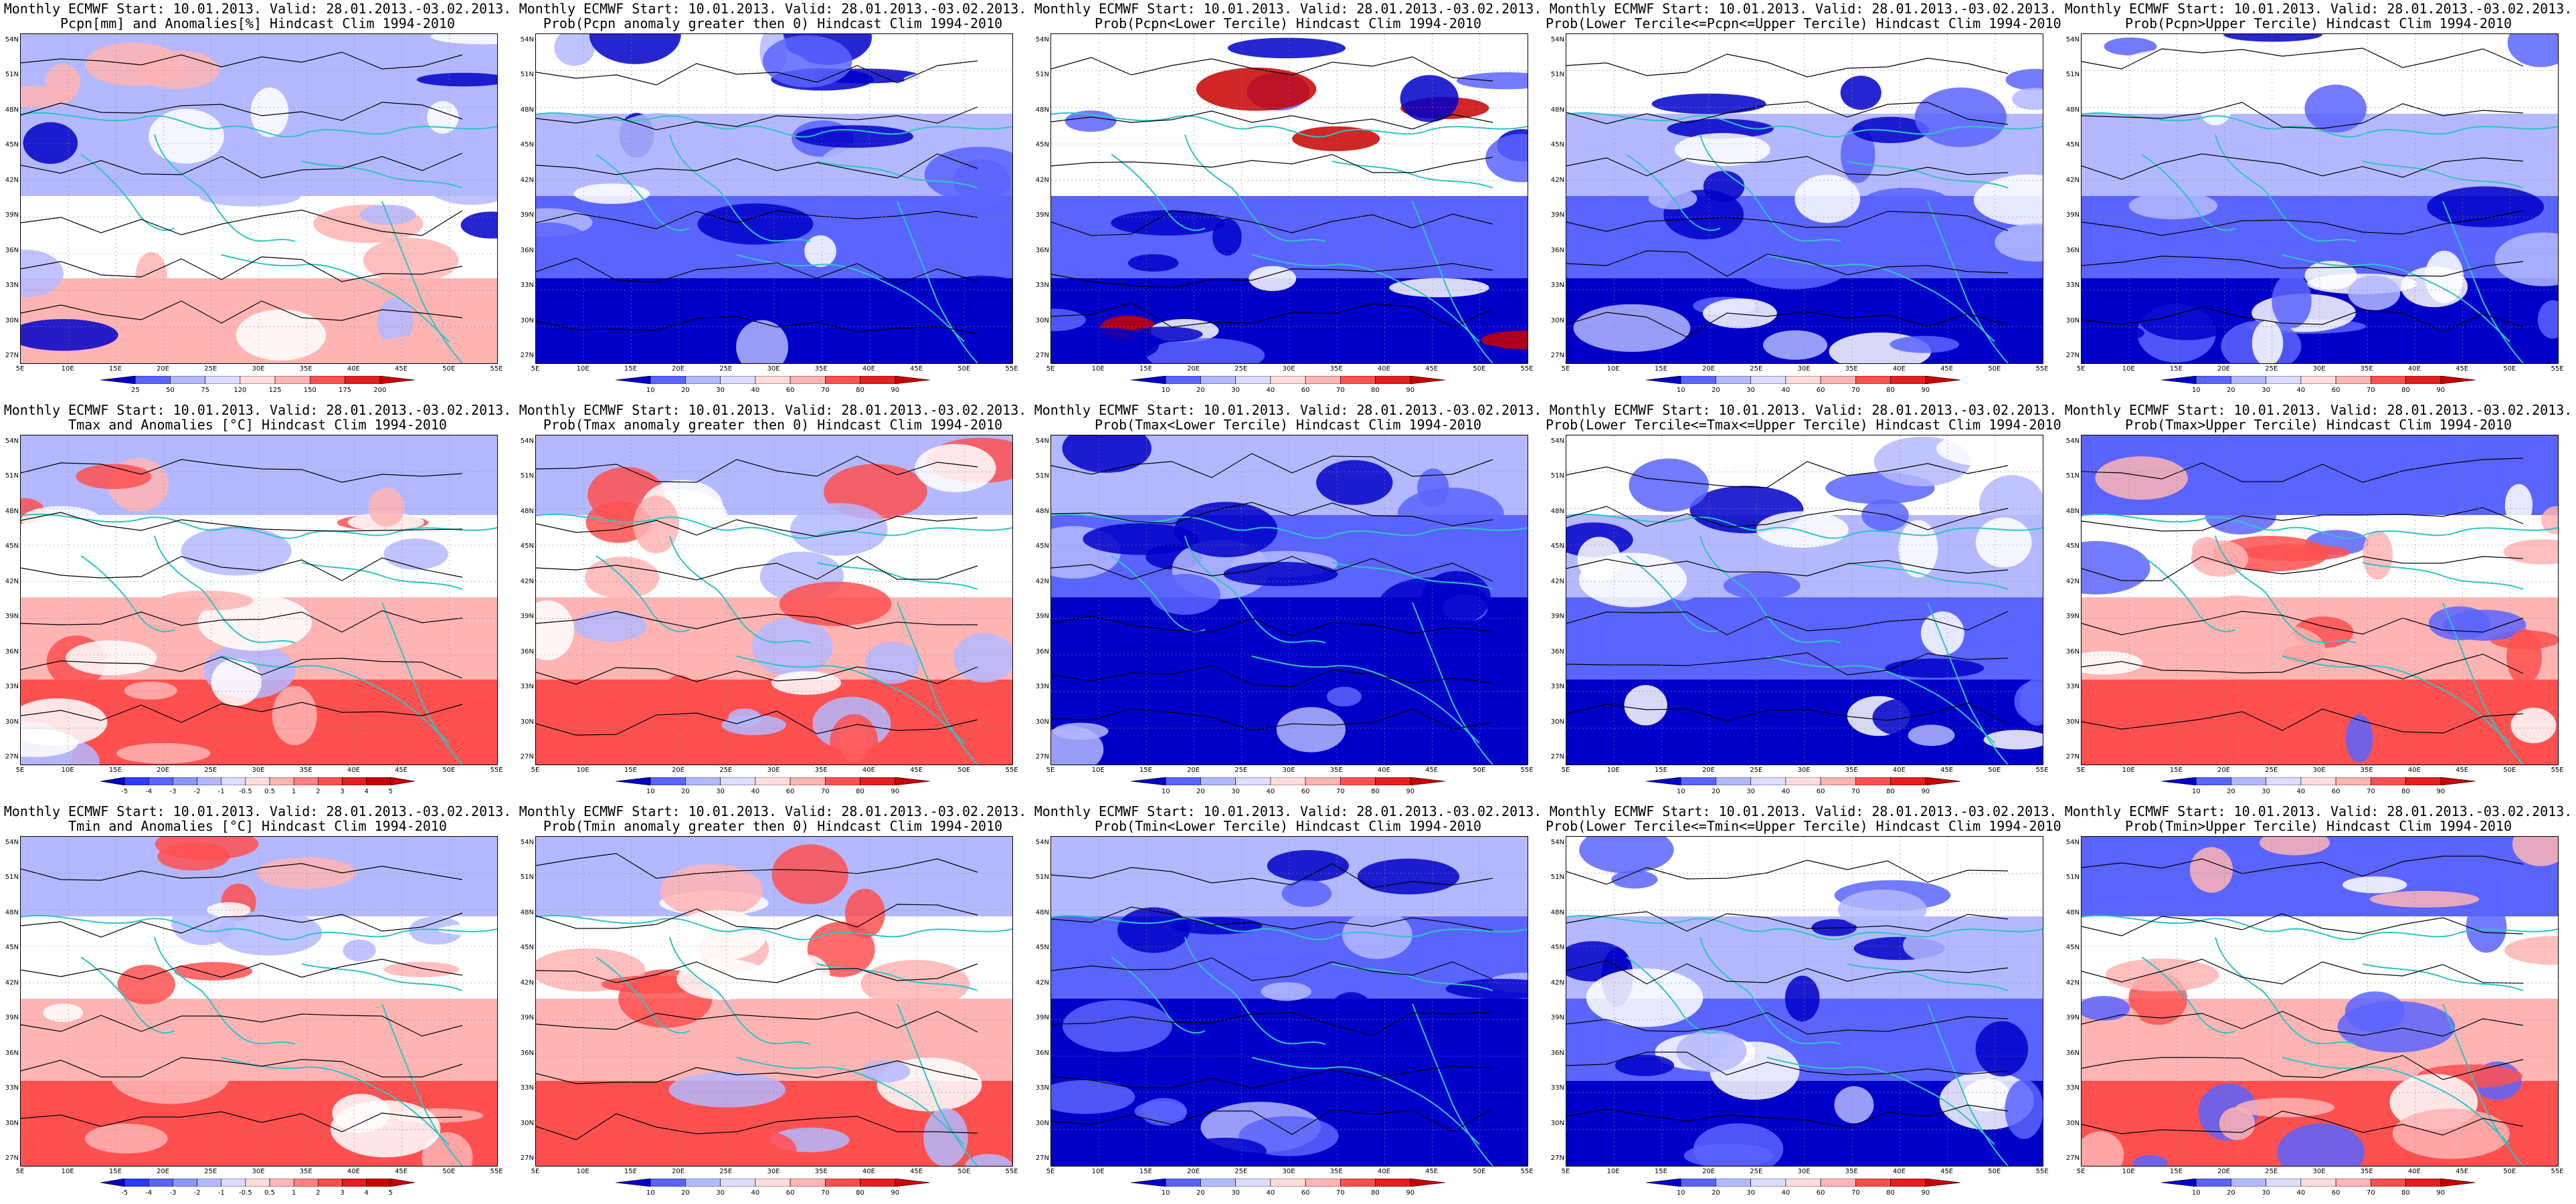 The height and width of the screenshot is (1204, 2576). What do you see at coordinates (1557, 320) in the screenshot?
I see `latitude-label: 30N` at bounding box center [1557, 320].